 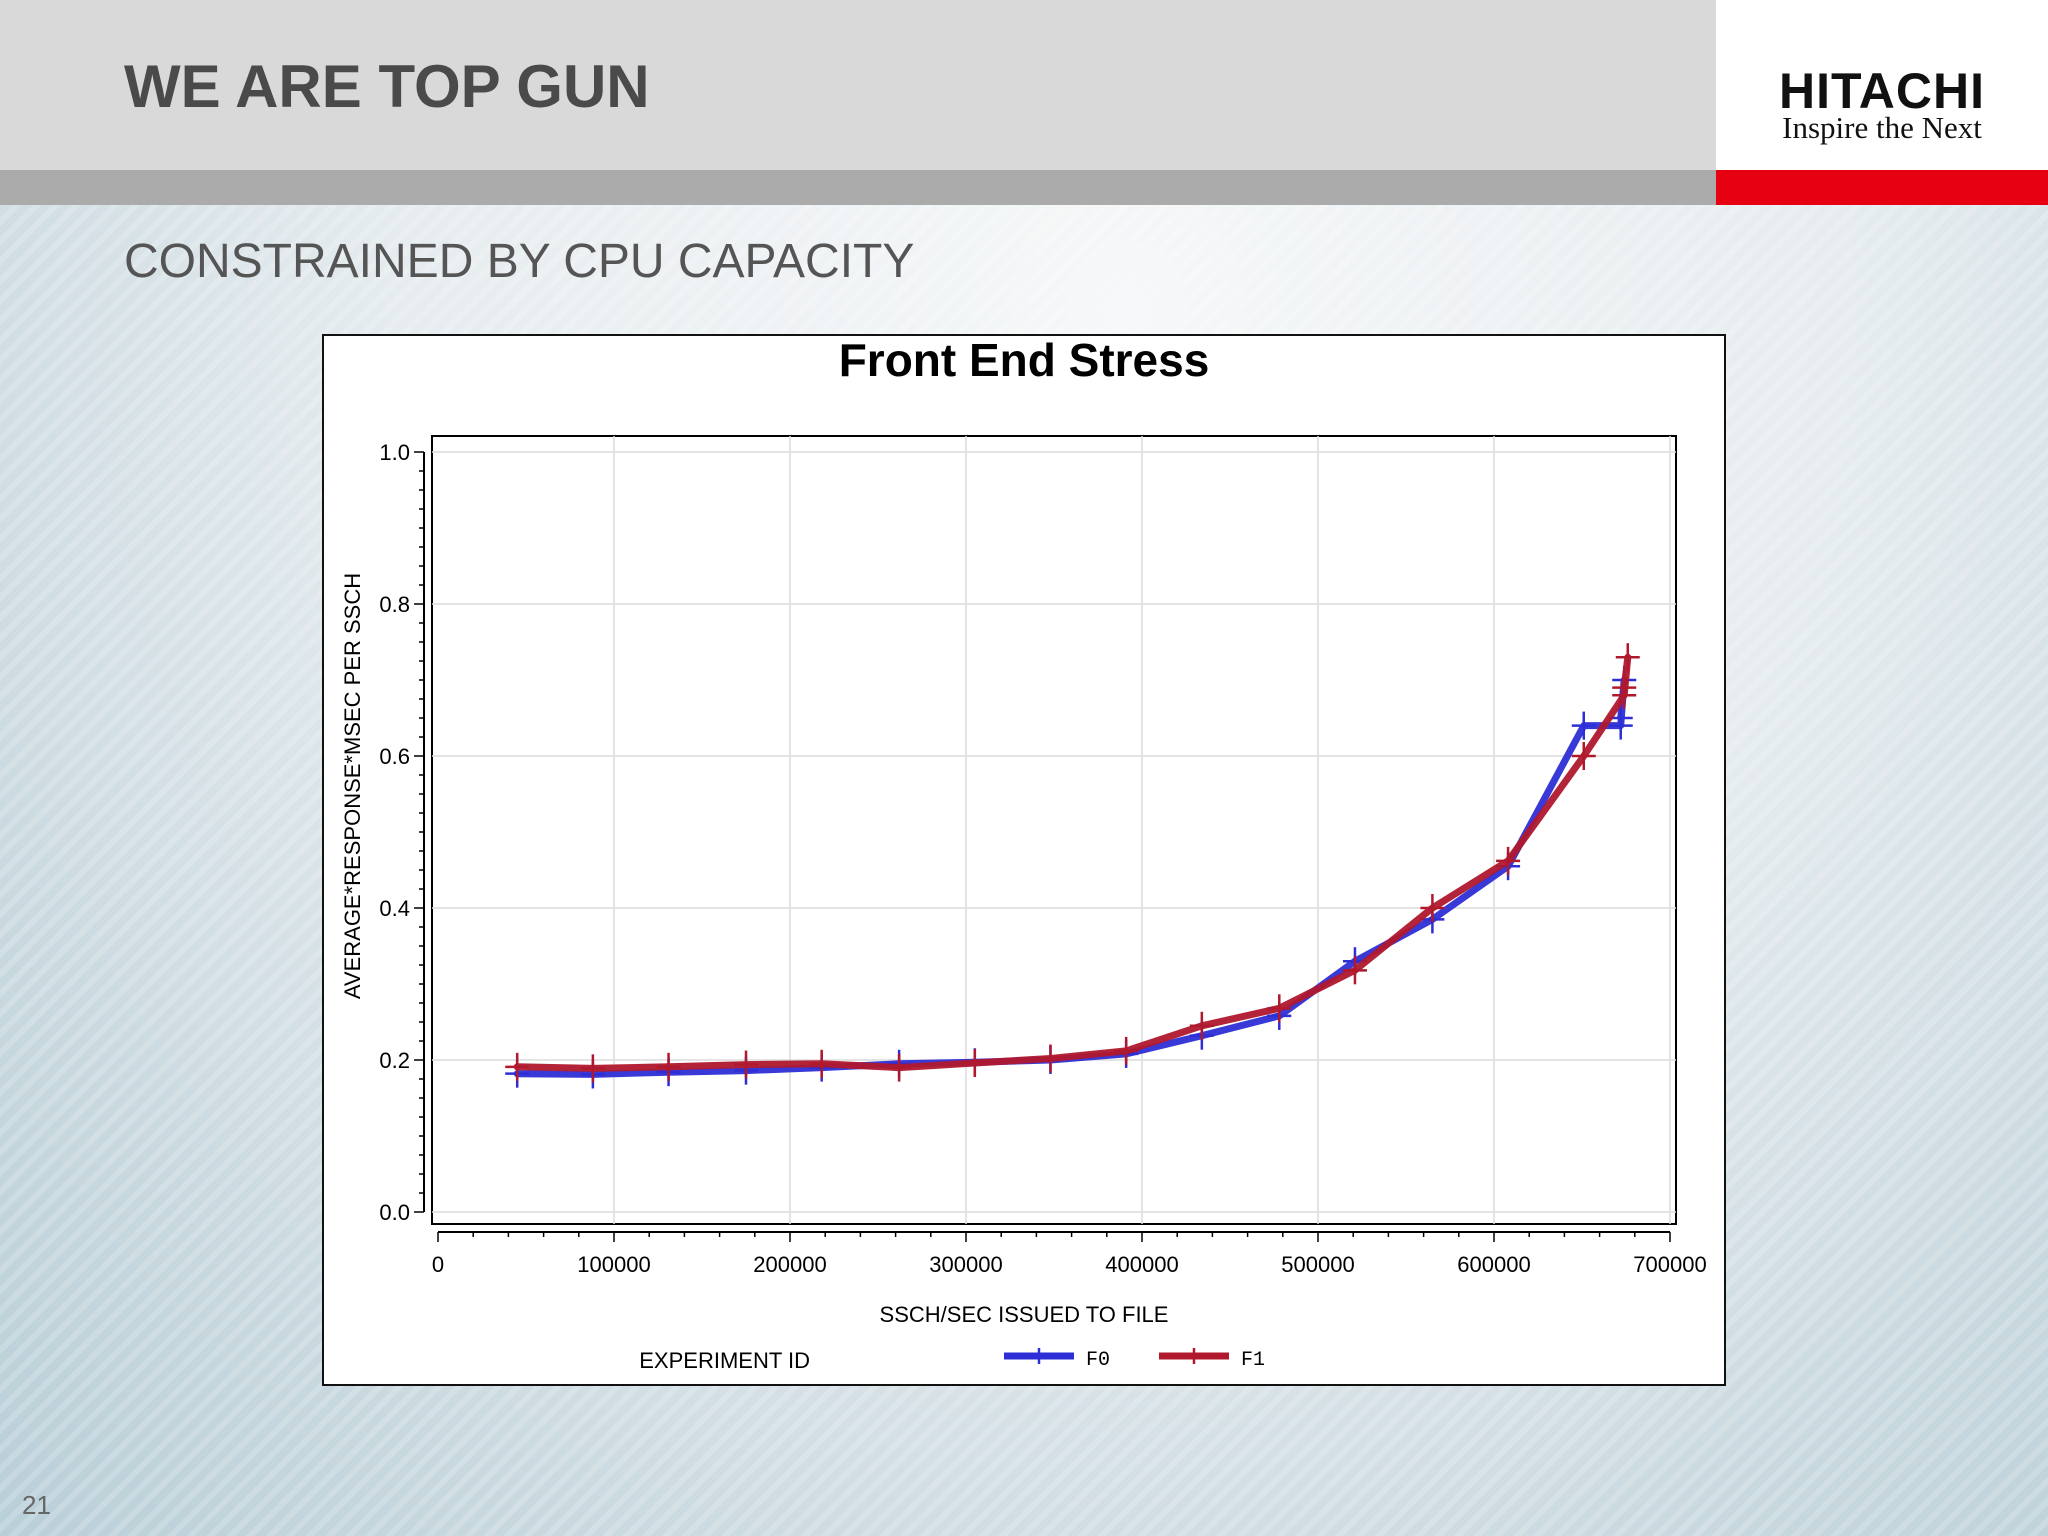 What do you see at coordinates (394, 1060) in the screenshot?
I see `y-tick-label: 0.2` at bounding box center [394, 1060].